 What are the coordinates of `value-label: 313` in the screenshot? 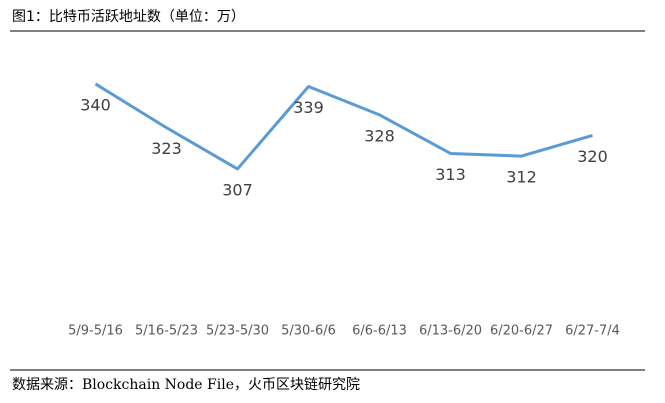 It's located at (450, 174).